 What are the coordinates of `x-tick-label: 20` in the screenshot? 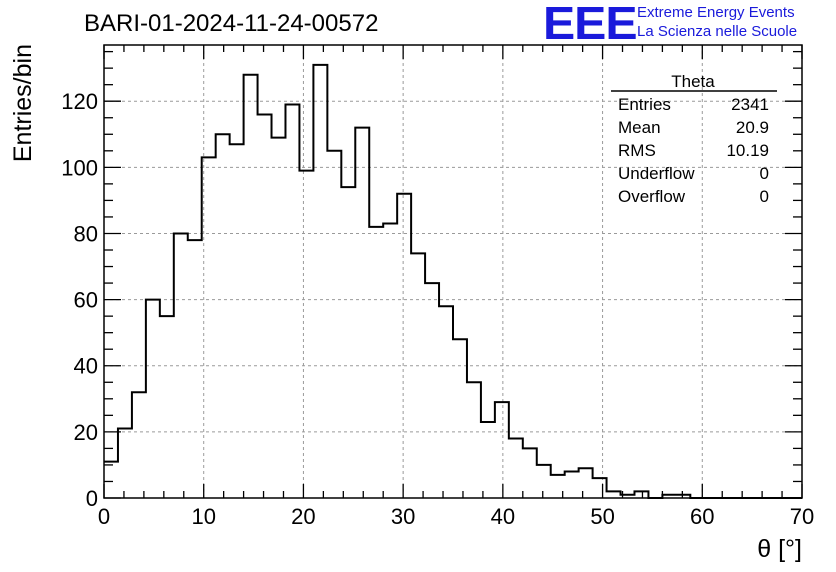 It's located at (303, 516).